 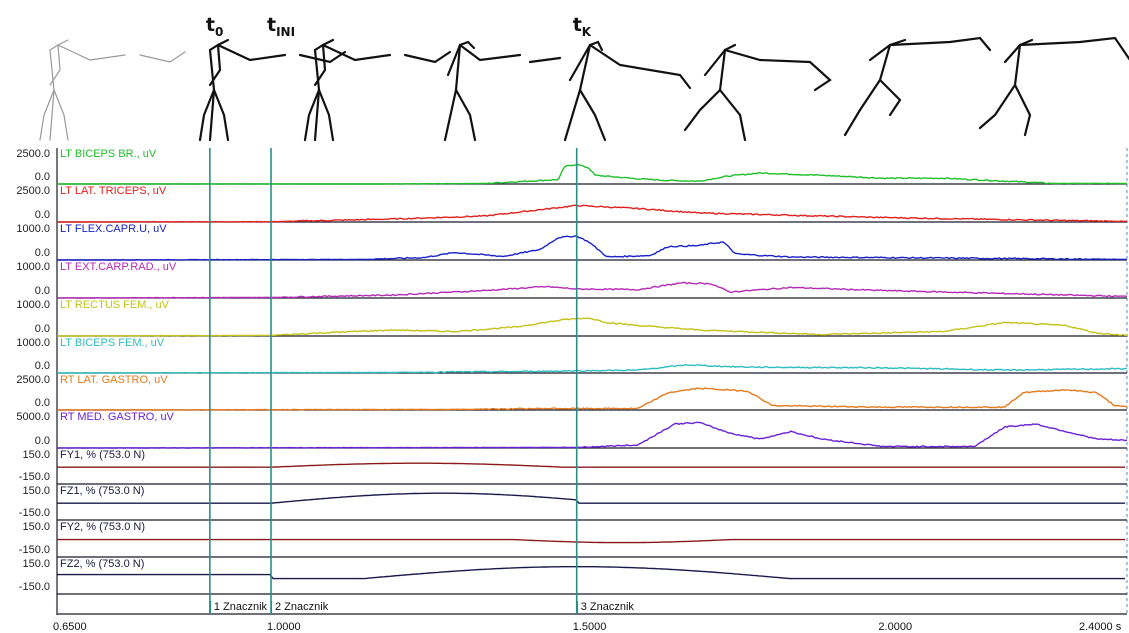 I want to click on channel-name: FY2, % (753.0 N), so click(x=102, y=527).